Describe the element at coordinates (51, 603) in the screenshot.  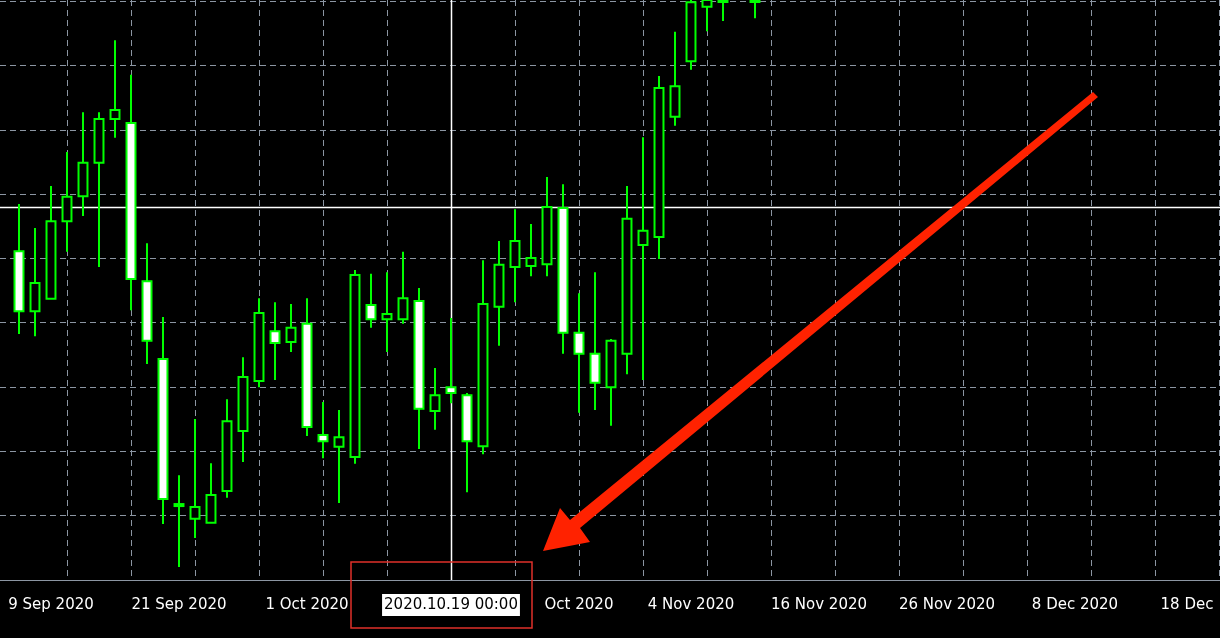
I see `x-tick-label: 9 Sep 2020` at that location.